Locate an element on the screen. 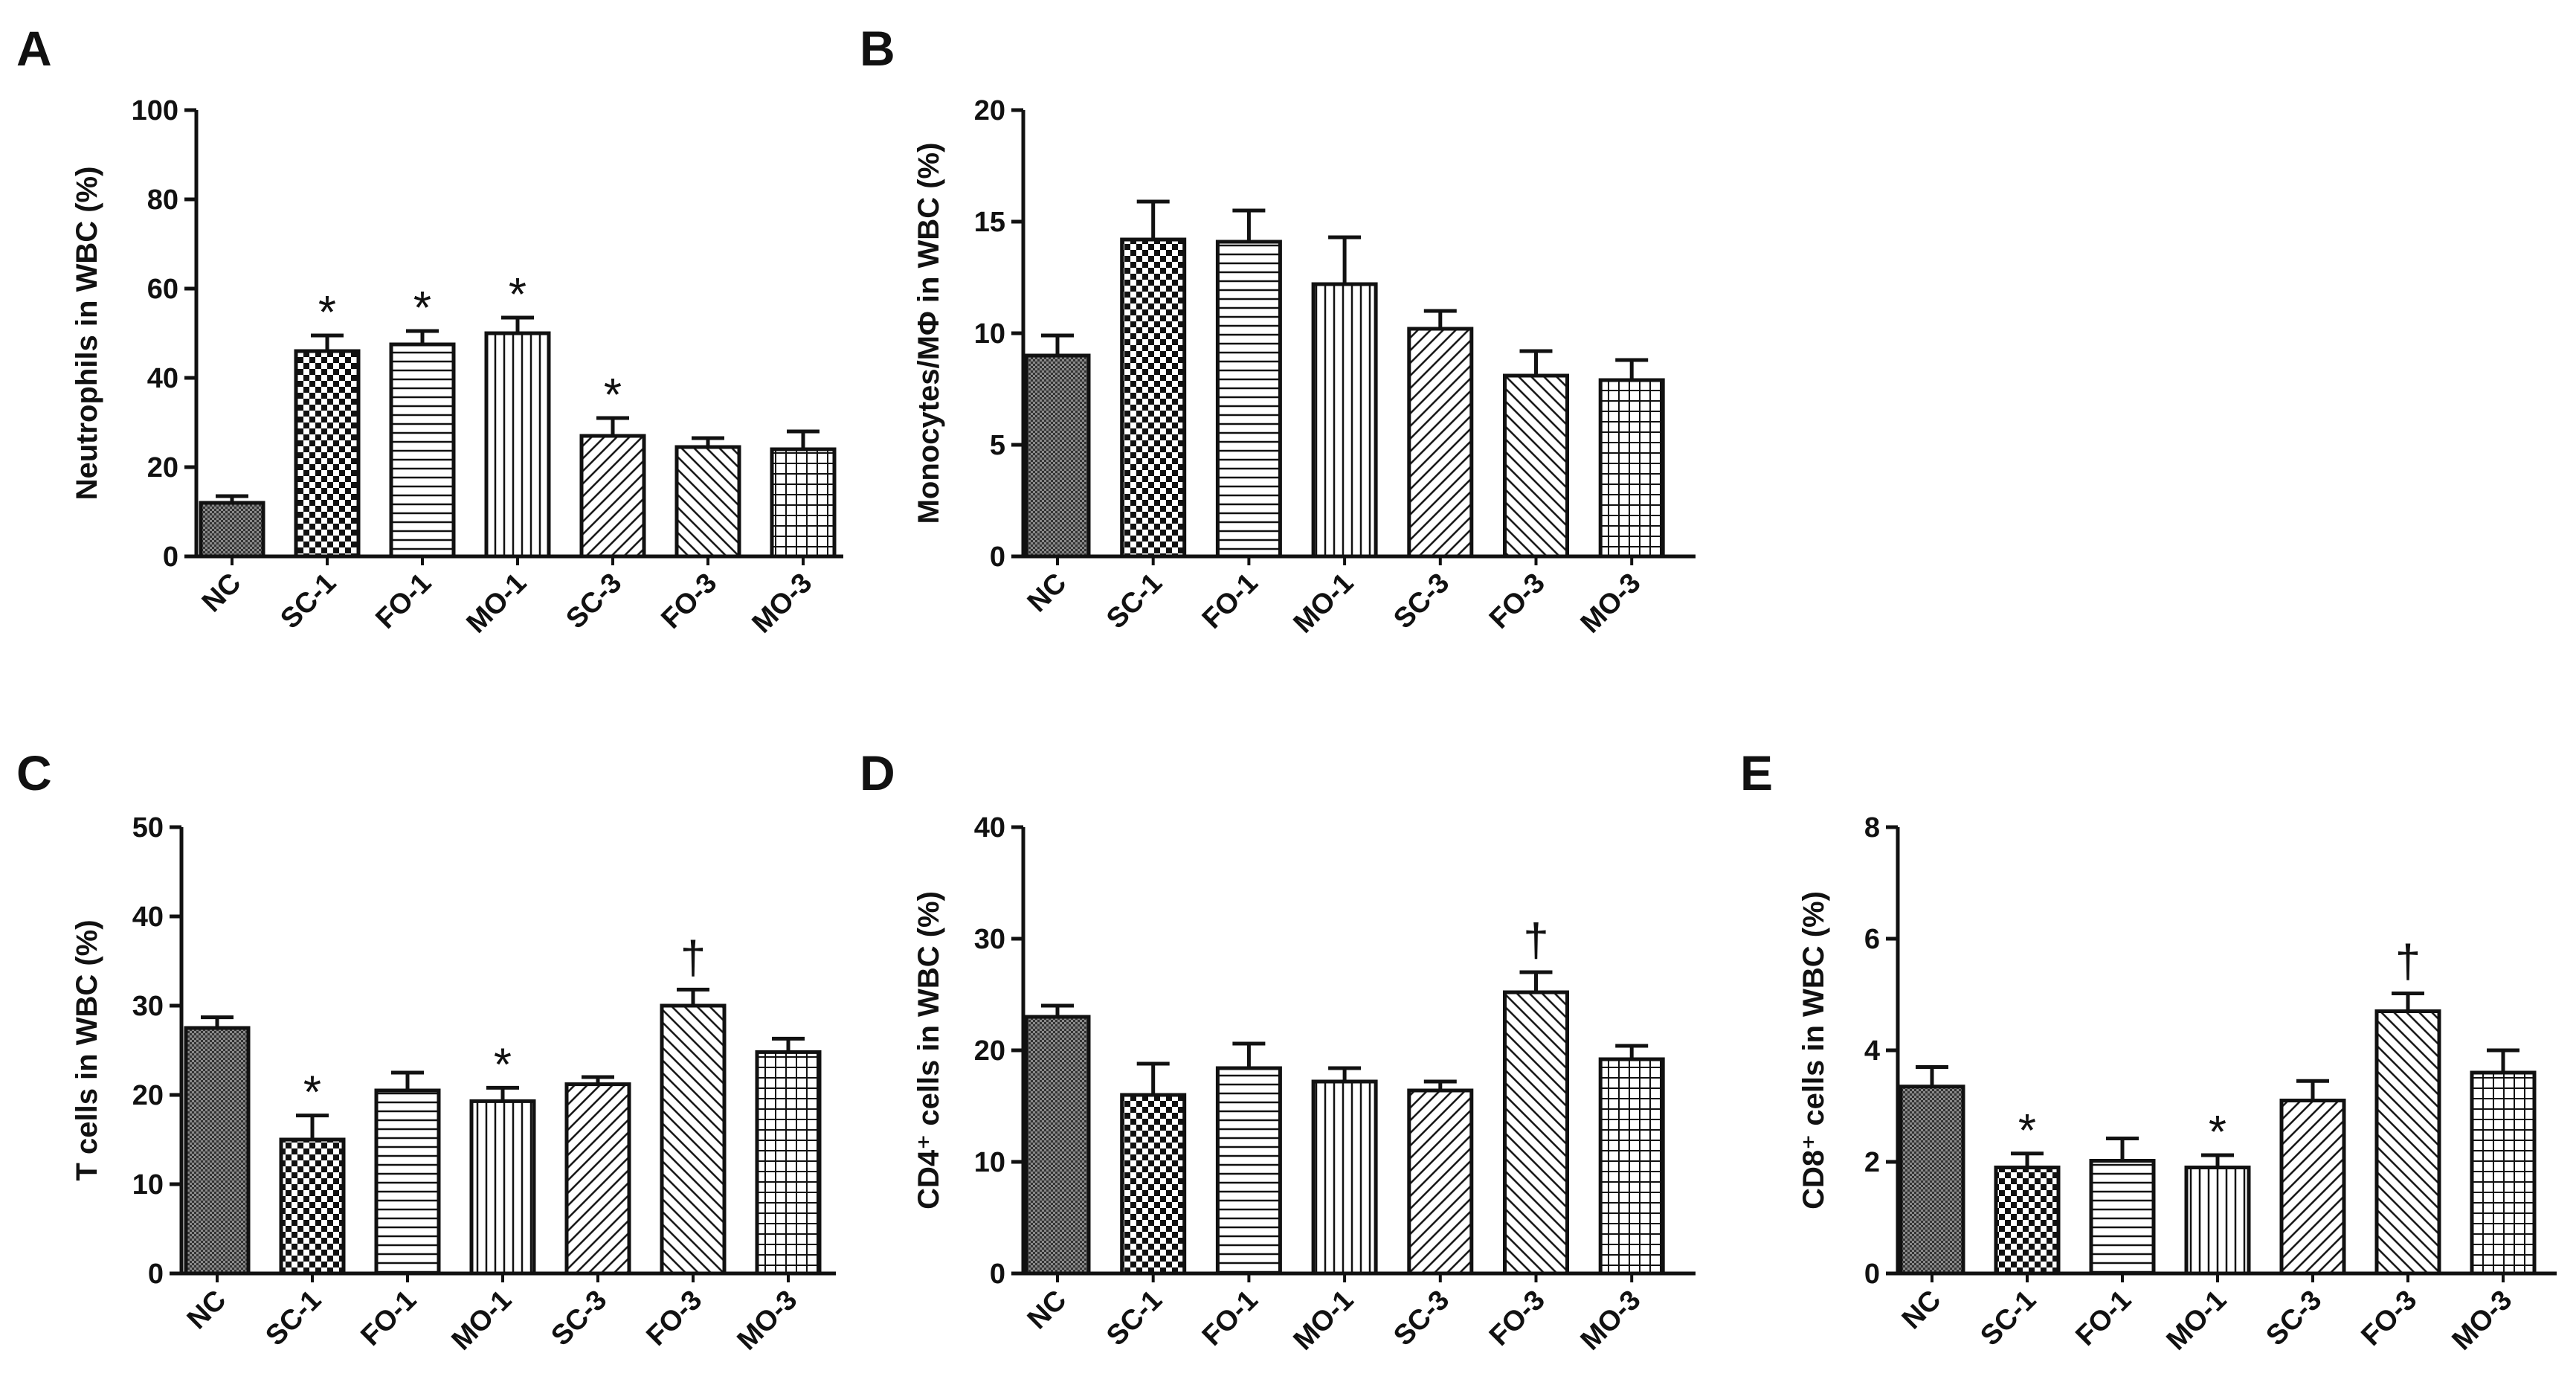 The height and width of the screenshot is (1388, 2576). panel-e-bar-nc is located at coordinates (1932, 1180).